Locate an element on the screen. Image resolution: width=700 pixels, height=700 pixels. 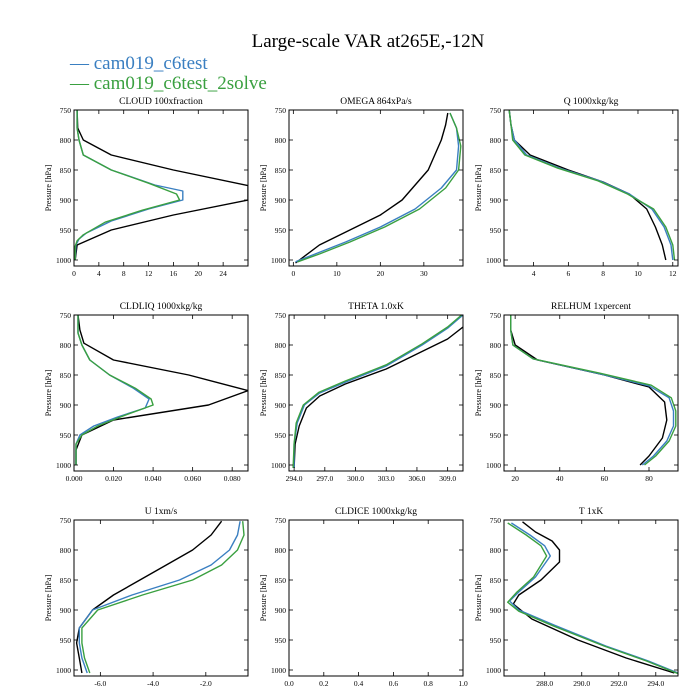
x-tick-label: 0.6 is located at coordinates (394, 683).